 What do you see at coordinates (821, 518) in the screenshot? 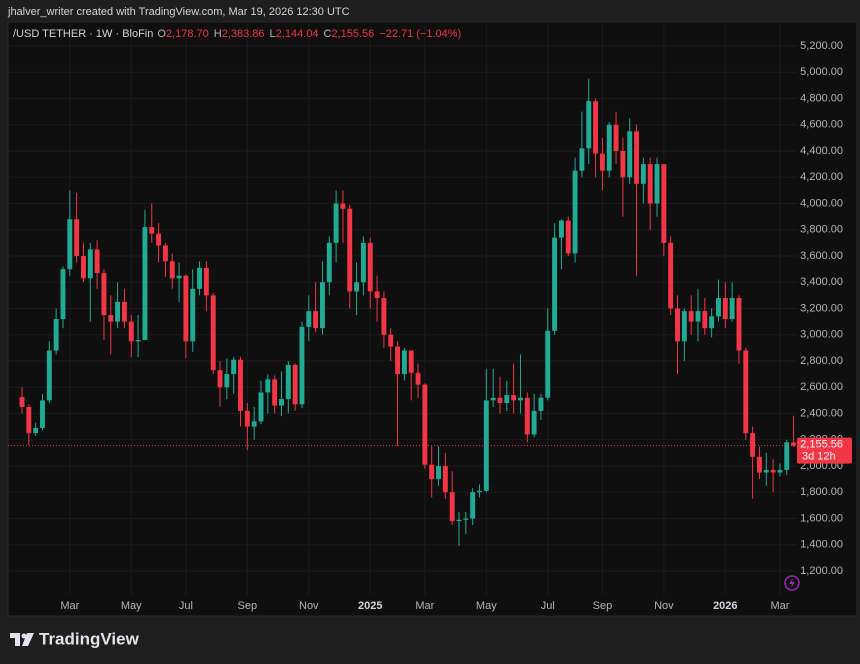
I see `y-tick-label: 1,600.00` at bounding box center [821, 518].